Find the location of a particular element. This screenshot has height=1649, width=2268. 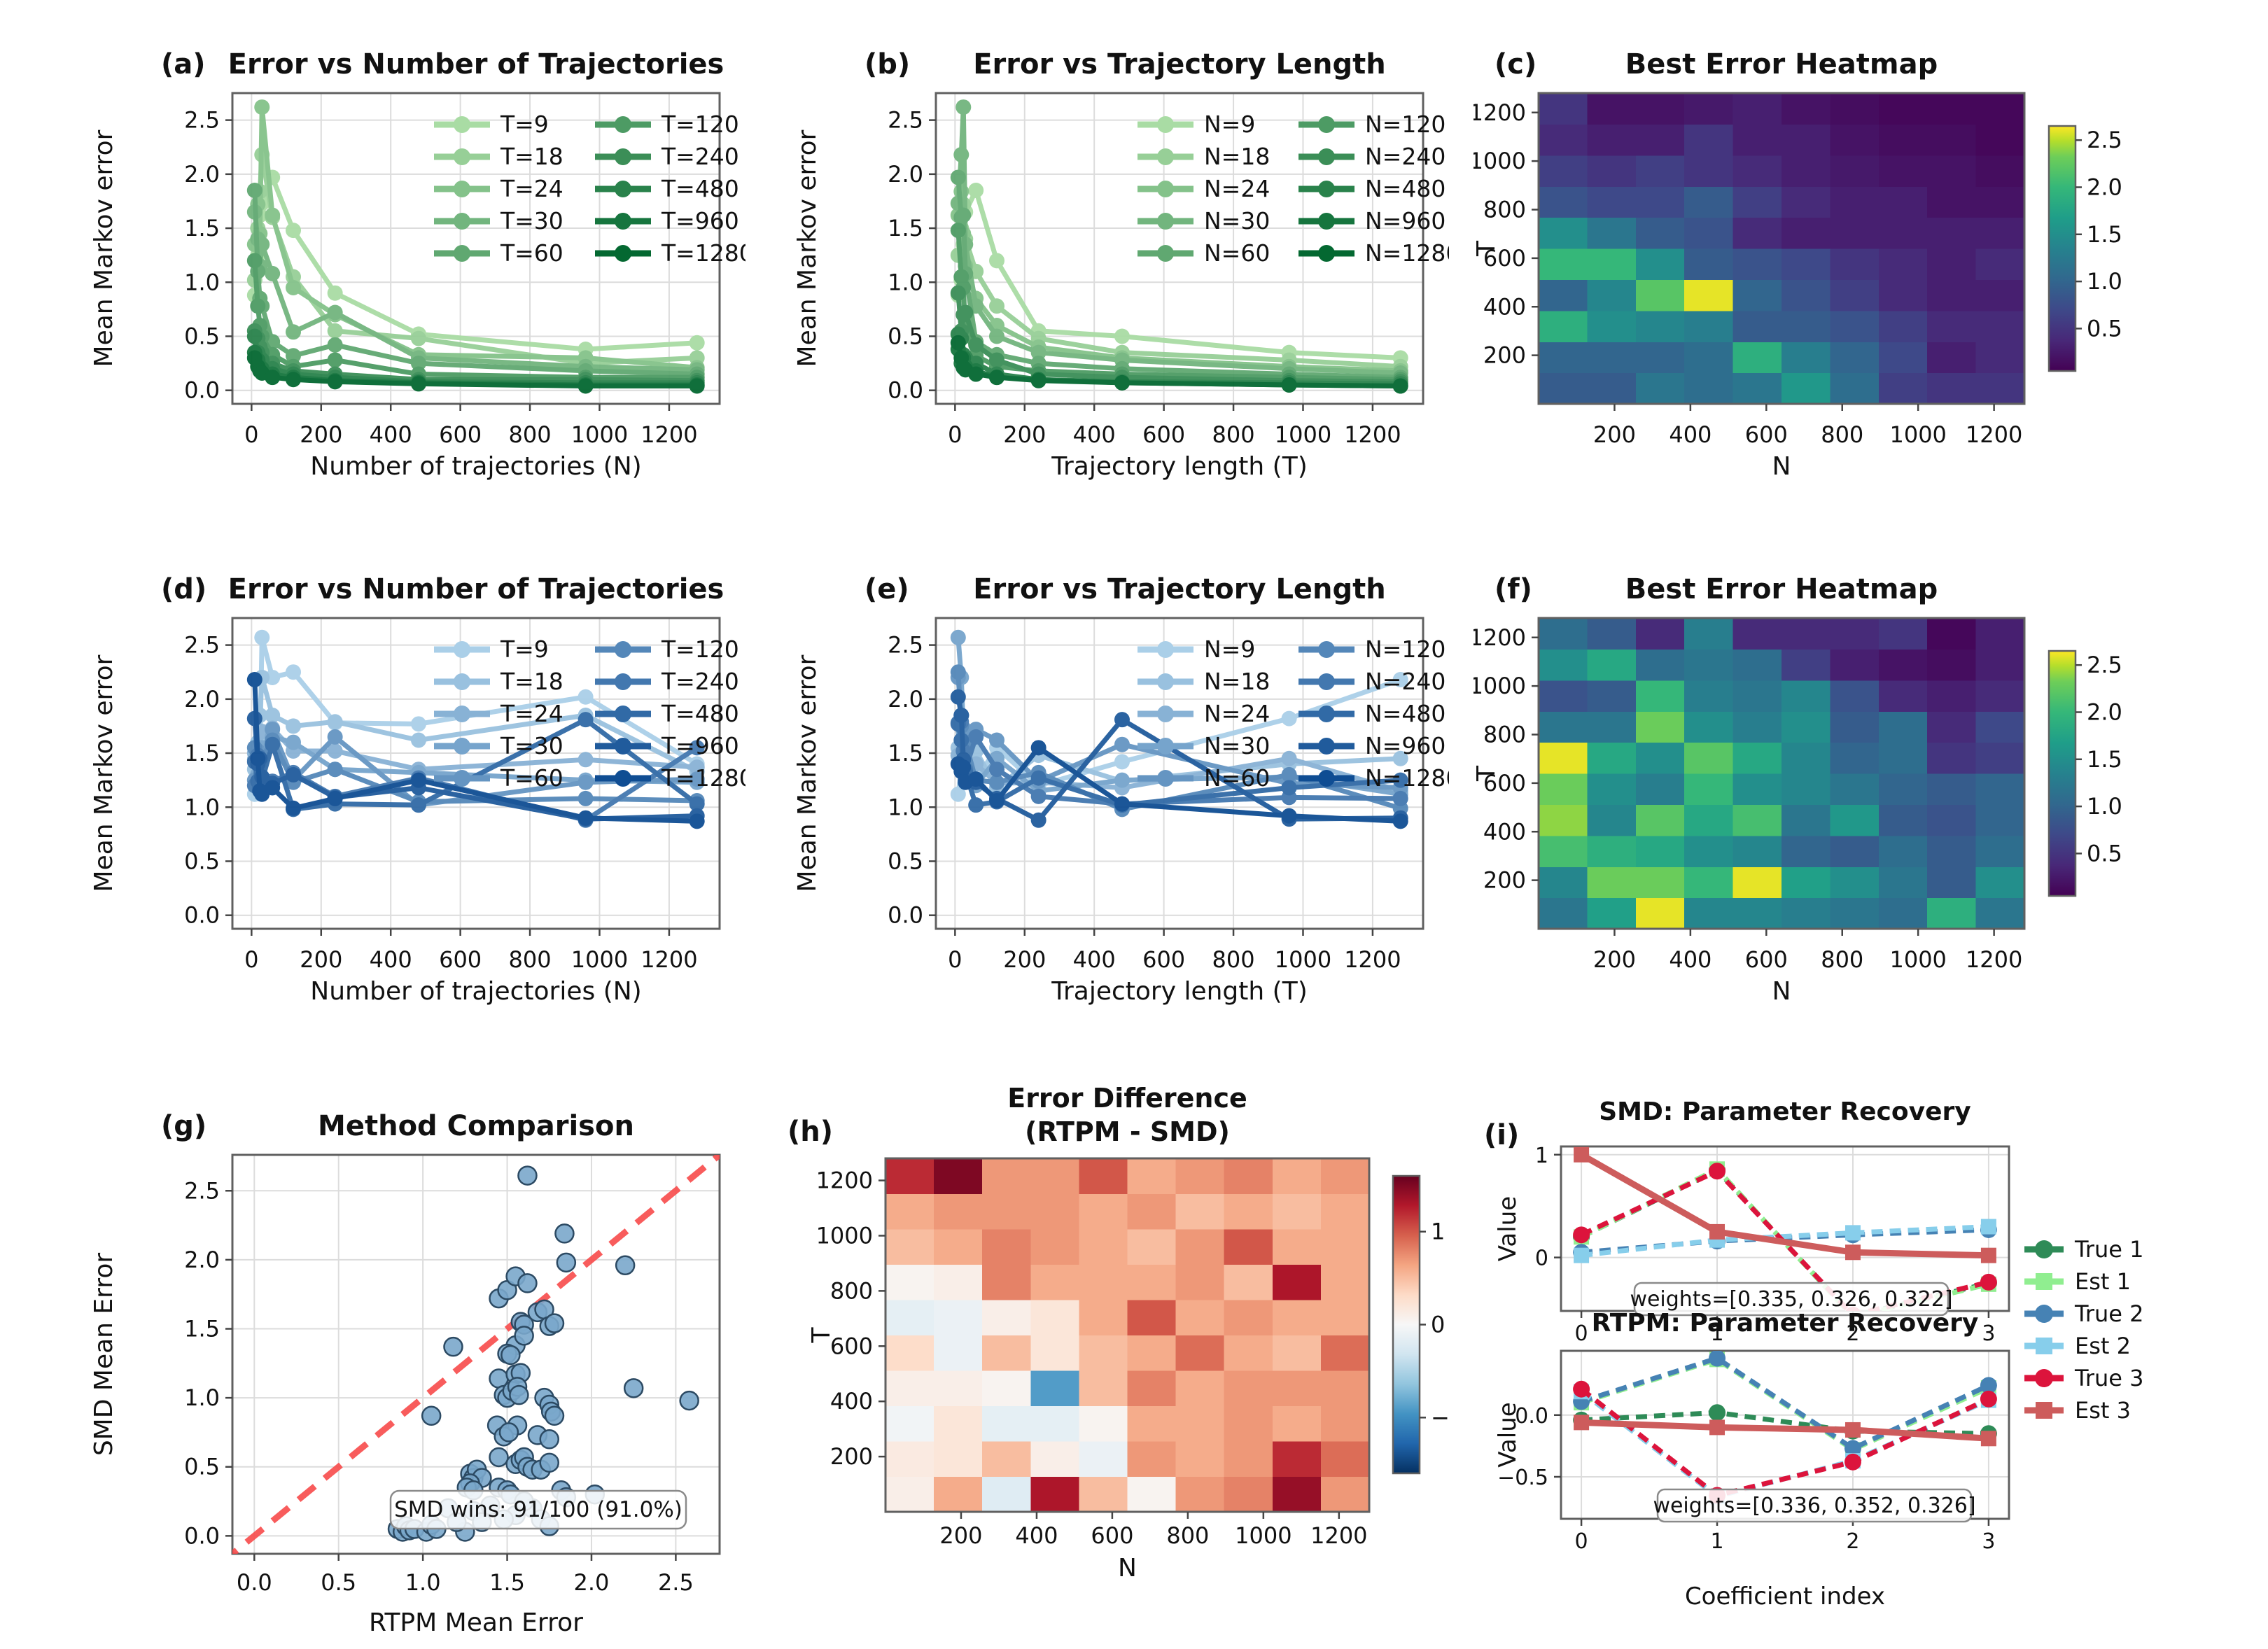

chart-text: Error Difference is located at coordinates (1127, 1099).